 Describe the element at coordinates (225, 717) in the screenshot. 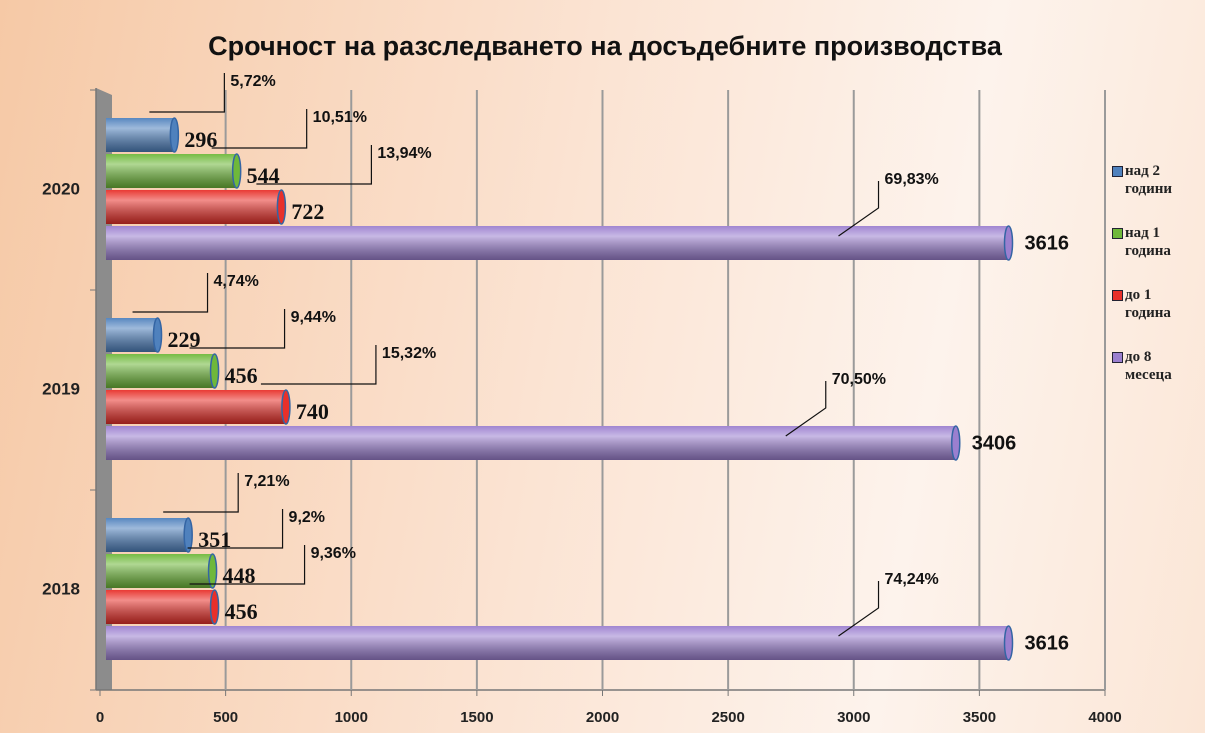

I see `x-tick-label: 500` at that location.